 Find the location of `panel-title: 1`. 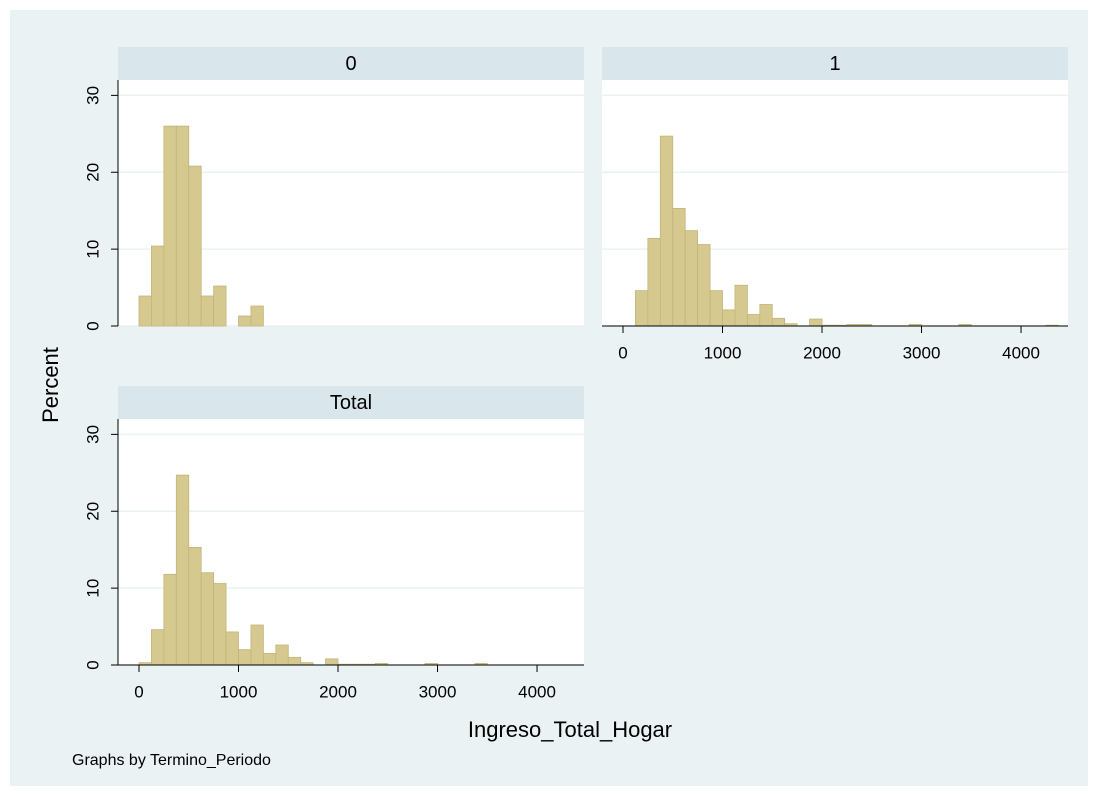

panel-title: 1 is located at coordinates (834, 64).